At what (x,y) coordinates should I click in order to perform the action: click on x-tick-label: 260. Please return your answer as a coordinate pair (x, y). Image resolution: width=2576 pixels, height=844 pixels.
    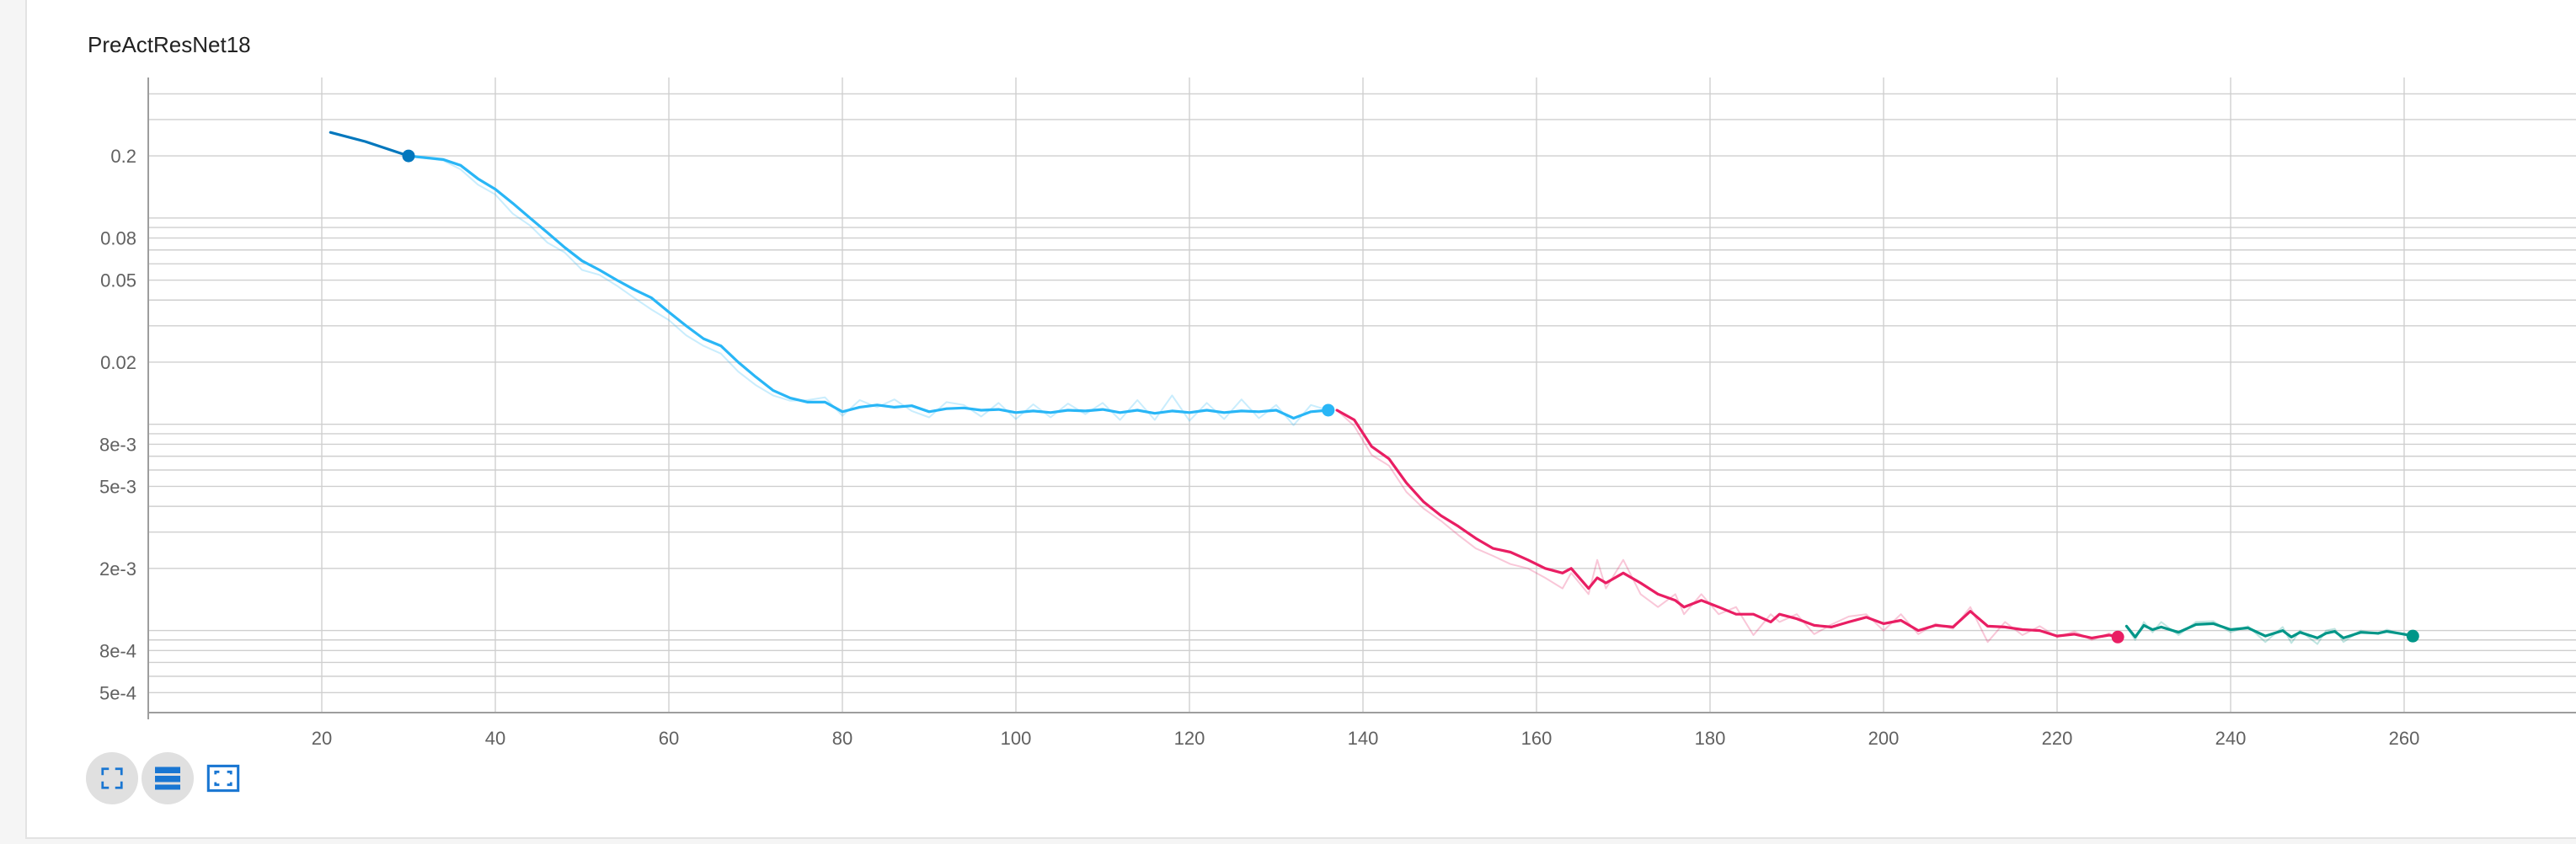
    Looking at the image, I should click on (2404, 739).